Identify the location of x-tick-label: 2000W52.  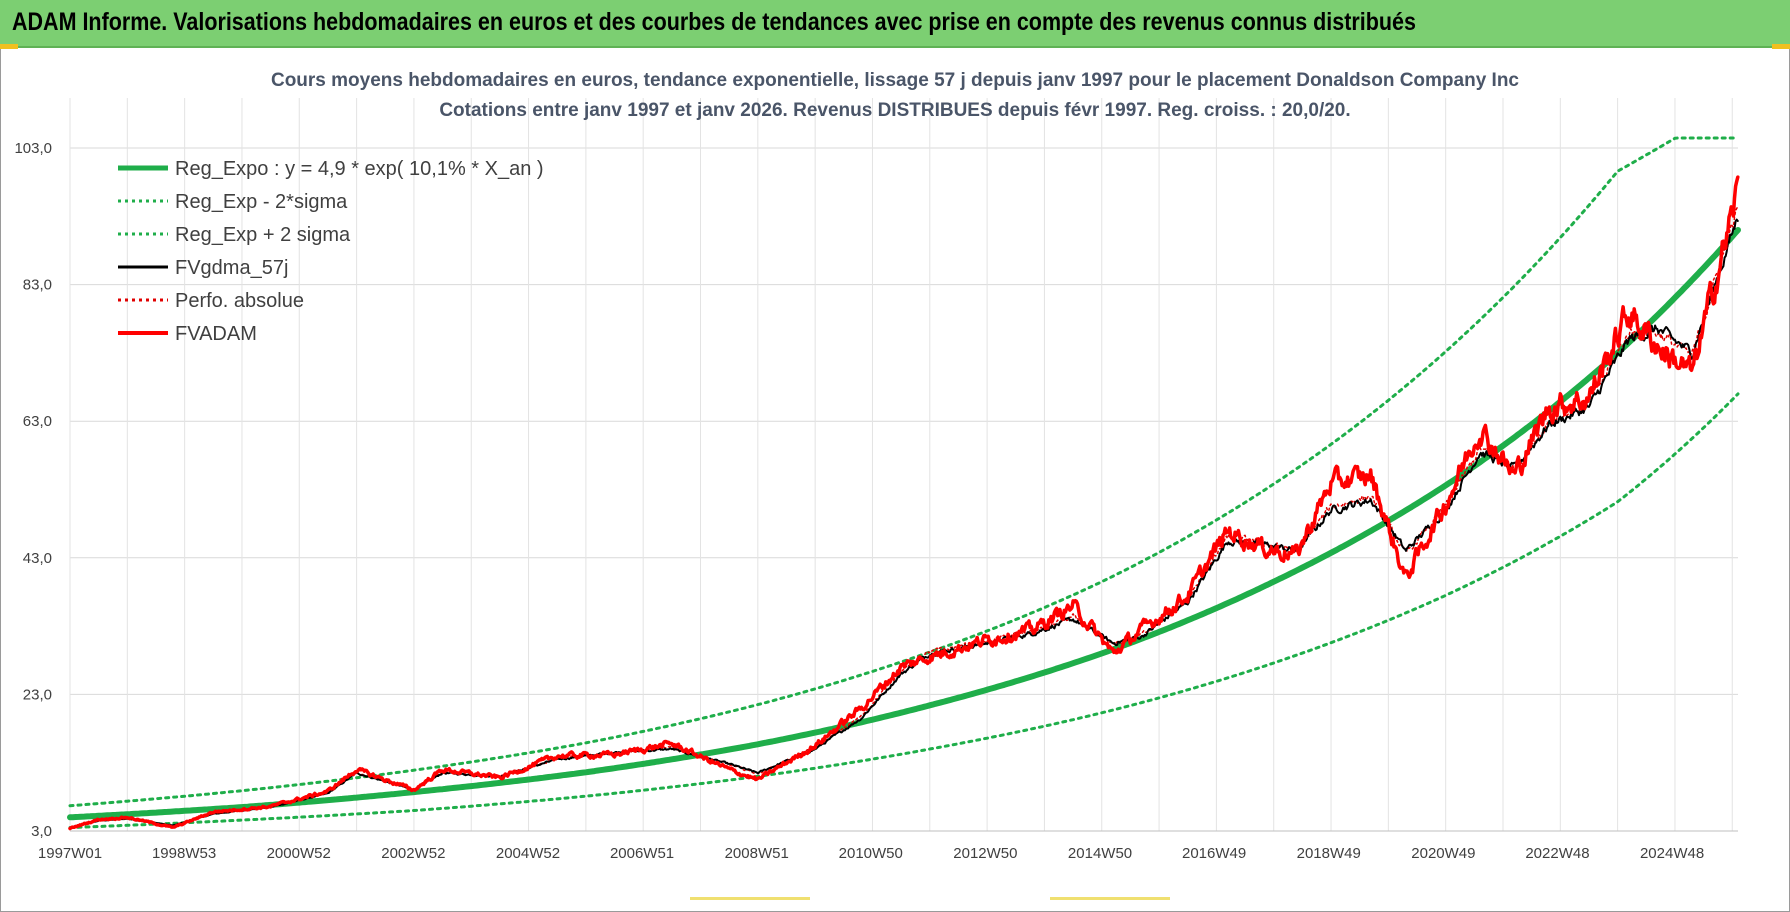
(299, 853).